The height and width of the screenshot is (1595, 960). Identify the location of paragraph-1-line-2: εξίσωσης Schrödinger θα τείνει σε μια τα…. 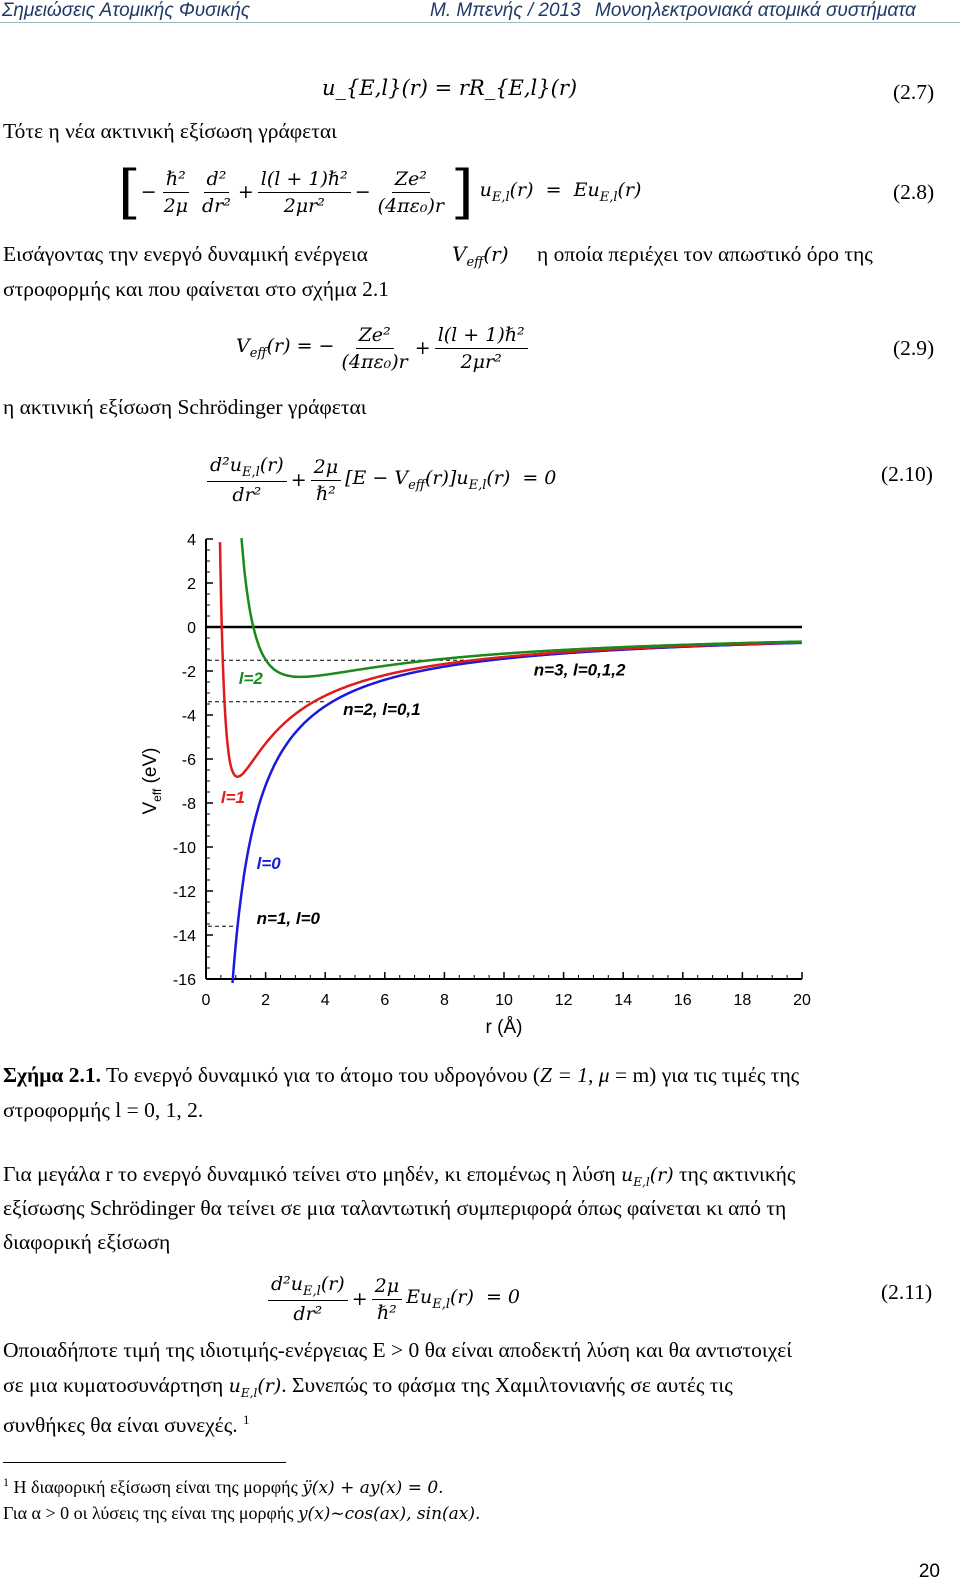
(395, 1208).